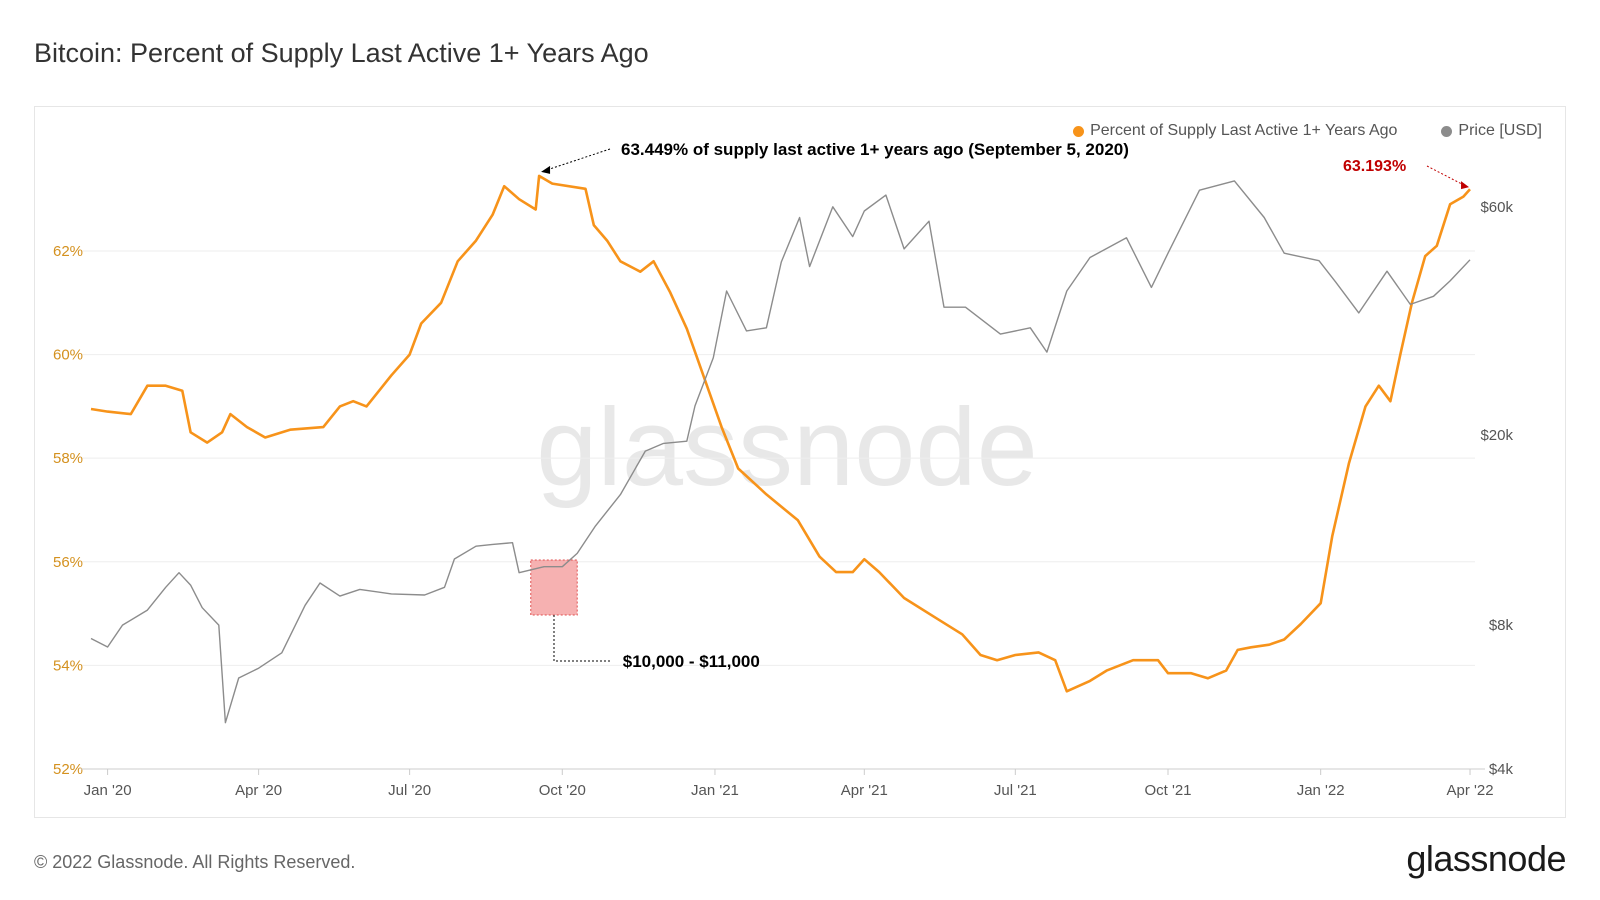 The image size is (1600, 900). What do you see at coordinates (1445, 175) in the screenshot?
I see `current-callout-line` at bounding box center [1445, 175].